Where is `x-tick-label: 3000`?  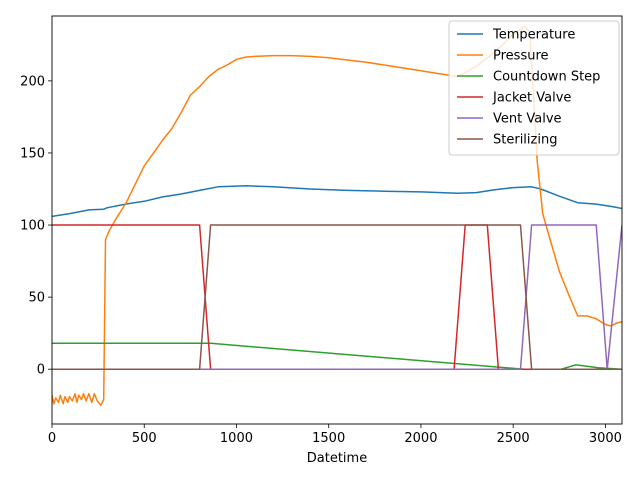 x-tick-label: 3000 is located at coordinates (605, 438).